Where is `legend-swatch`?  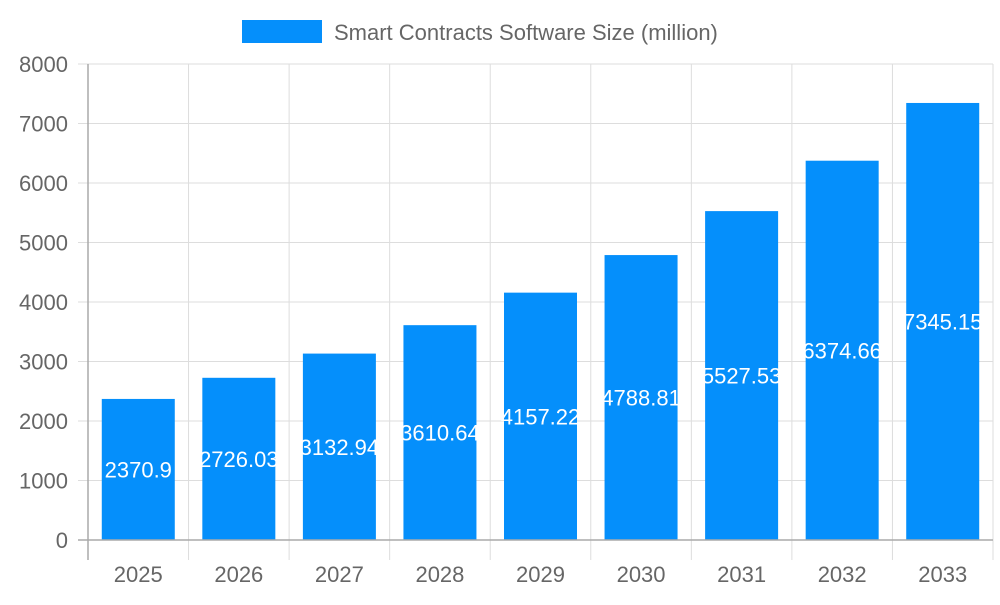
legend-swatch is located at coordinates (282, 31).